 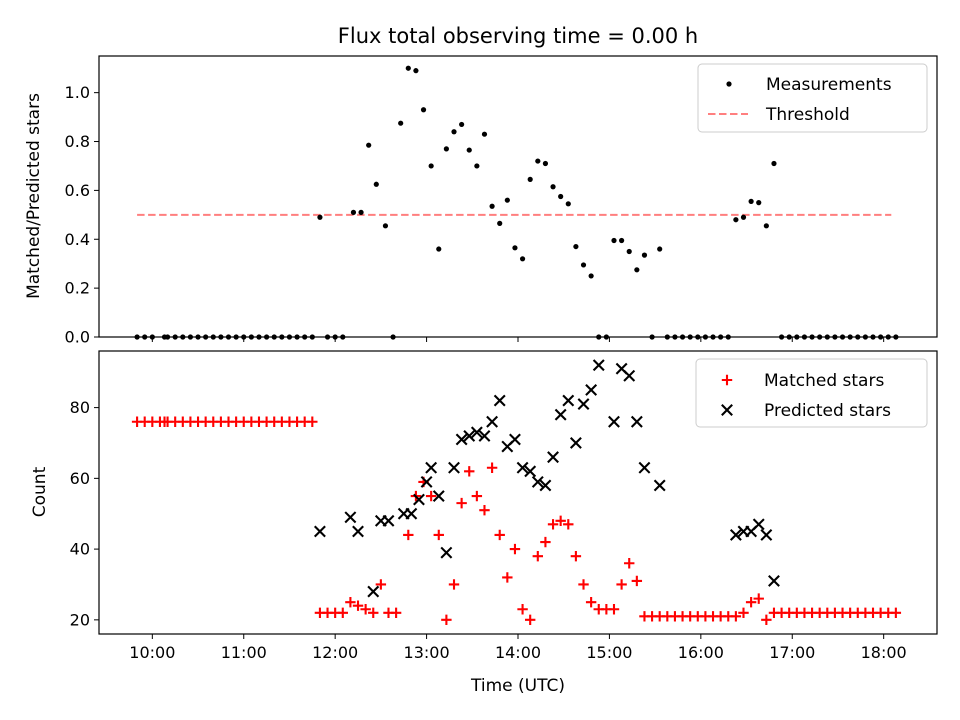 I want to click on bottom-legend-box, so click(x=811, y=393).